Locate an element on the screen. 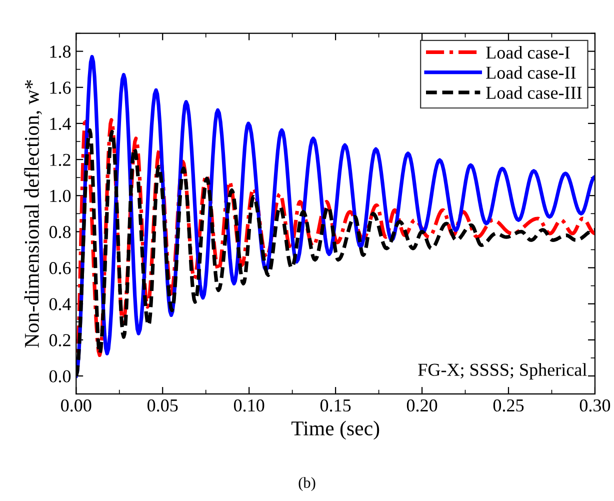 The width and height of the screenshot is (614, 501). y-tick-label: 0.2 is located at coordinates (59, 340).